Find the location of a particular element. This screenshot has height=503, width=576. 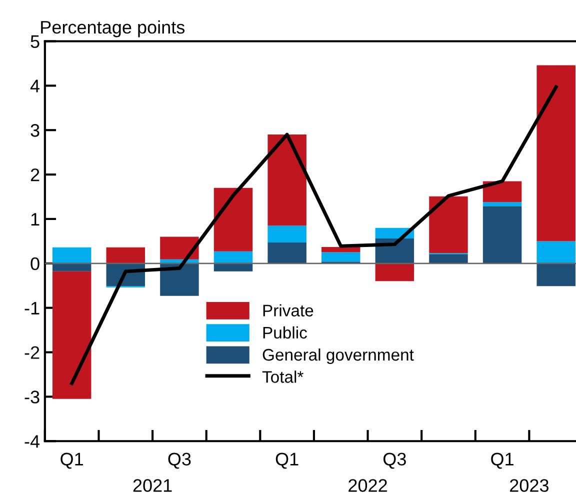

text: 2023 is located at coordinates (529, 485).